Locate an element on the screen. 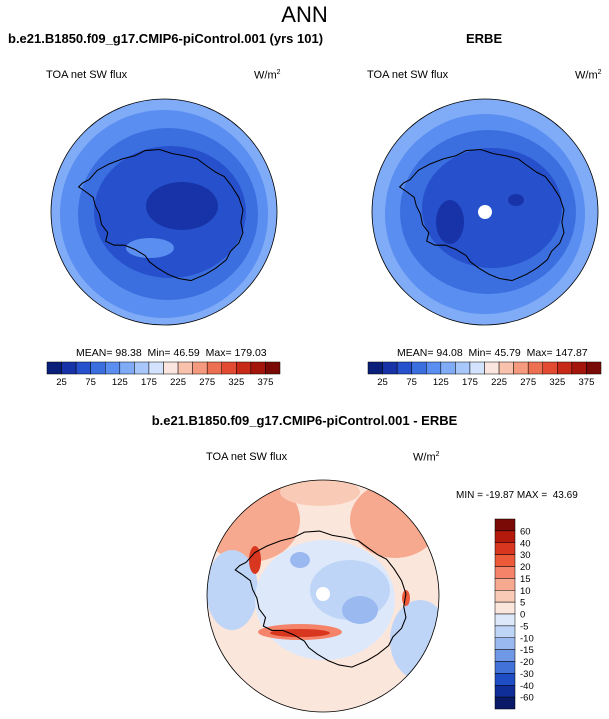 The width and height of the screenshot is (609, 719). diff-colorbar-tick-label: 60 is located at coordinates (525, 531).